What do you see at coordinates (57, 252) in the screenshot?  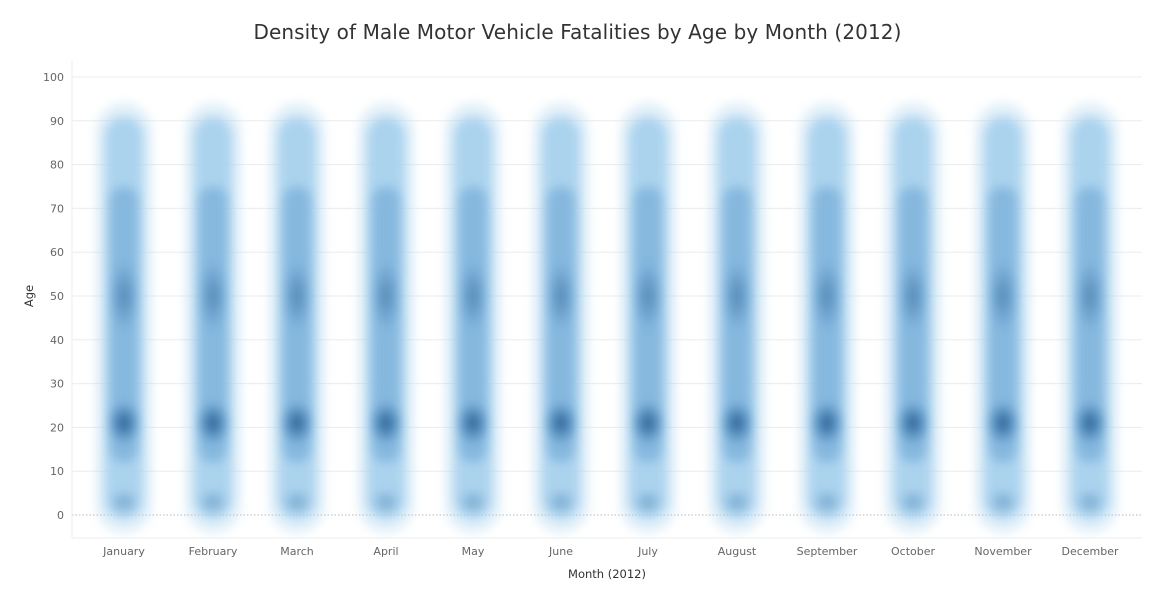 I see `y-tick-label: 60` at bounding box center [57, 252].